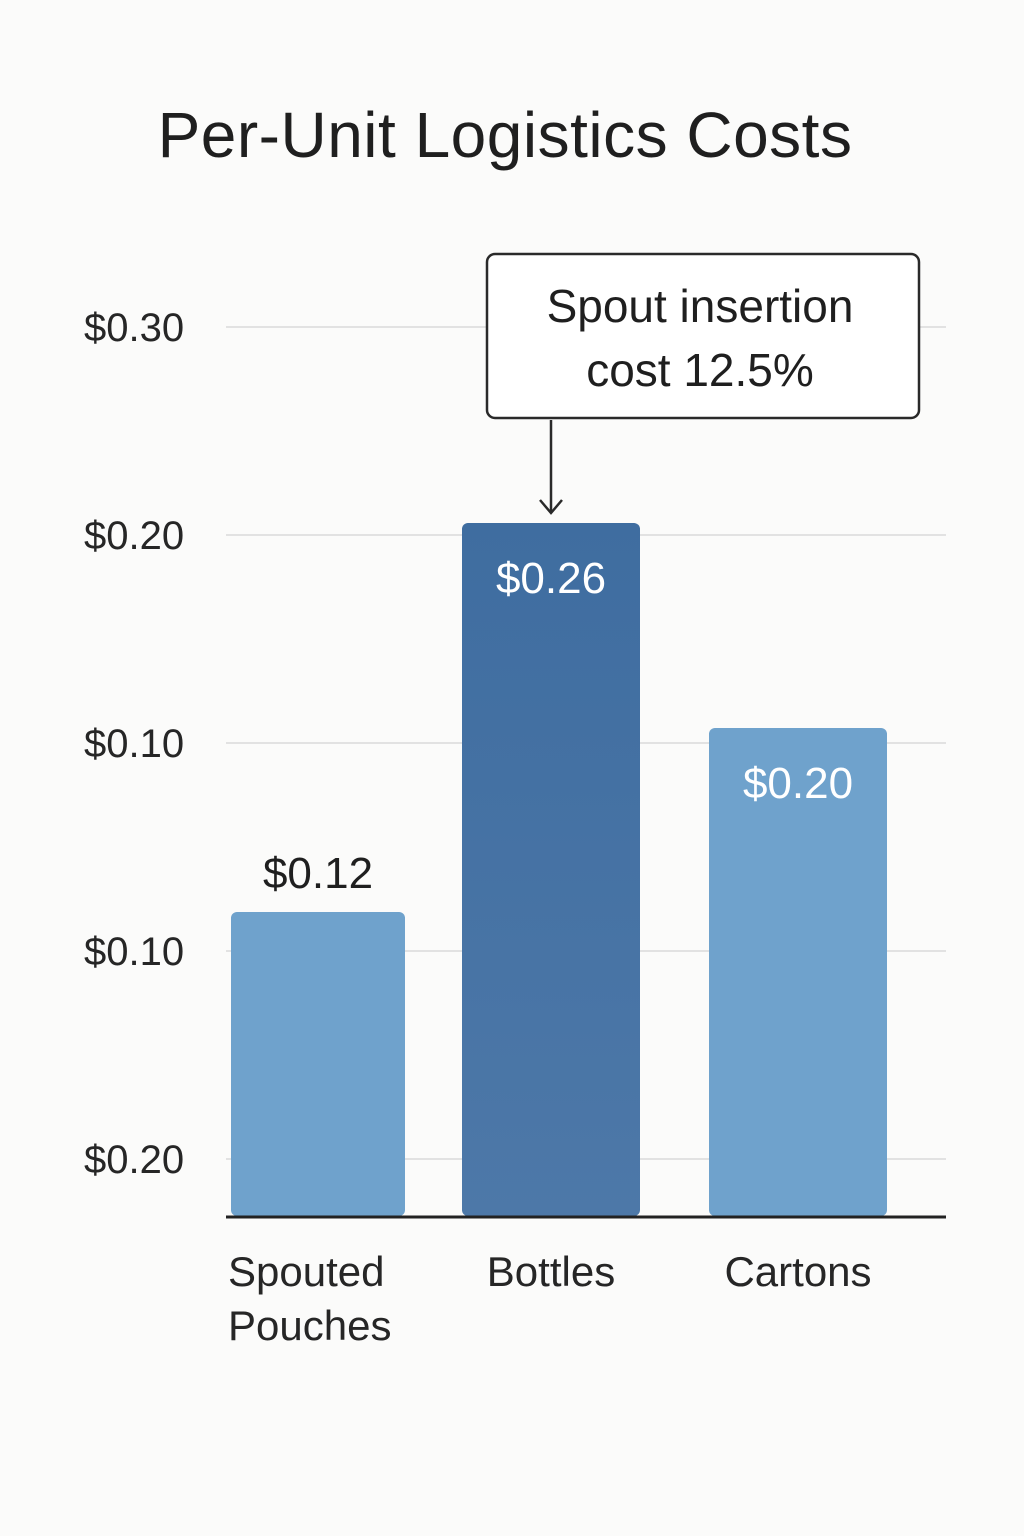 Image resolution: width=1024 pixels, height=1536 pixels. I want to click on annotation-callout: Spout insertion cost 12.5%, so click(703, 383).